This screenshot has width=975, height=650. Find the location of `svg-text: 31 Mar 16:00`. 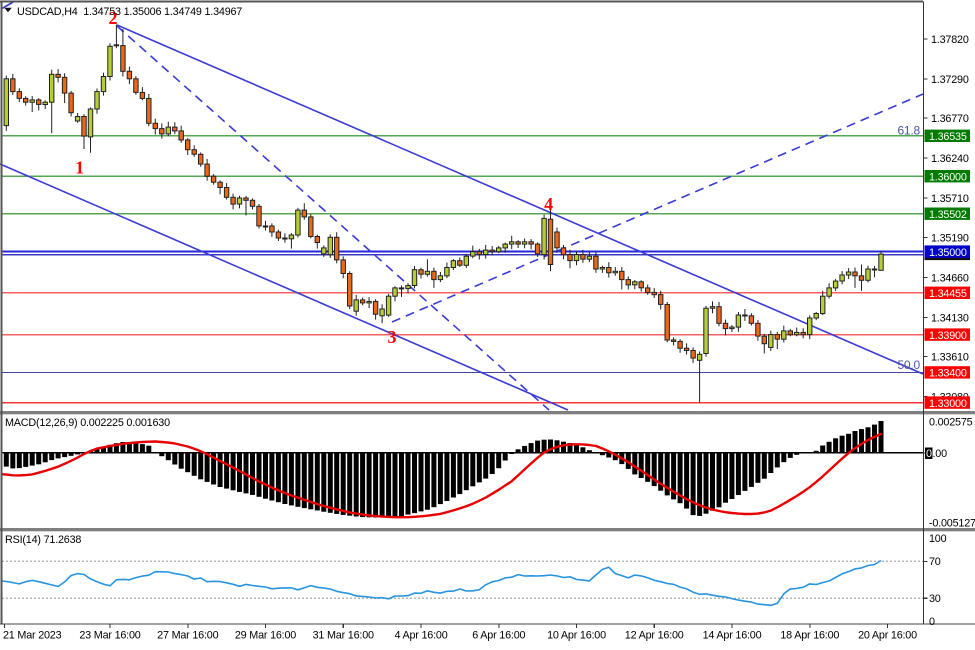

svg-text: 31 Mar 16:00 is located at coordinates (343, 636).